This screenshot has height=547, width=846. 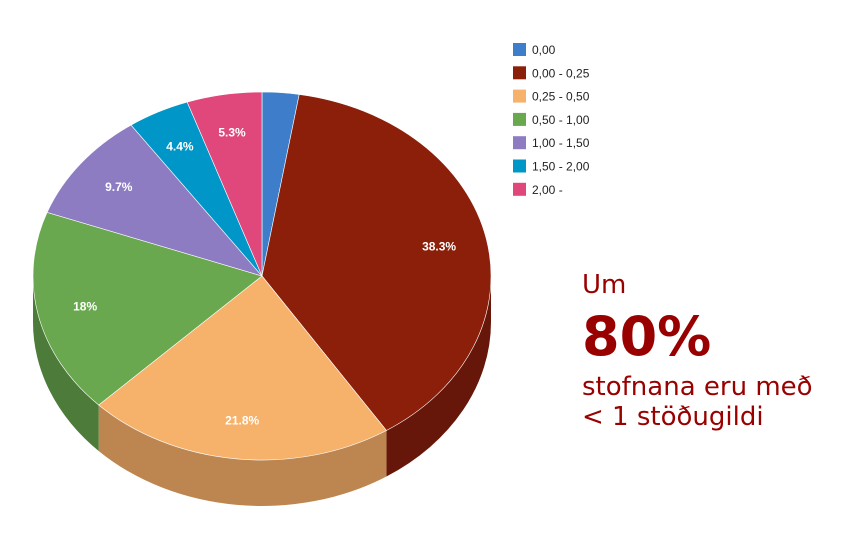 What do you see at coordinates (561, 73) in the screenshot?
I see `legend-label: 0,00 - 0,25` at bounding box center [561, 73].